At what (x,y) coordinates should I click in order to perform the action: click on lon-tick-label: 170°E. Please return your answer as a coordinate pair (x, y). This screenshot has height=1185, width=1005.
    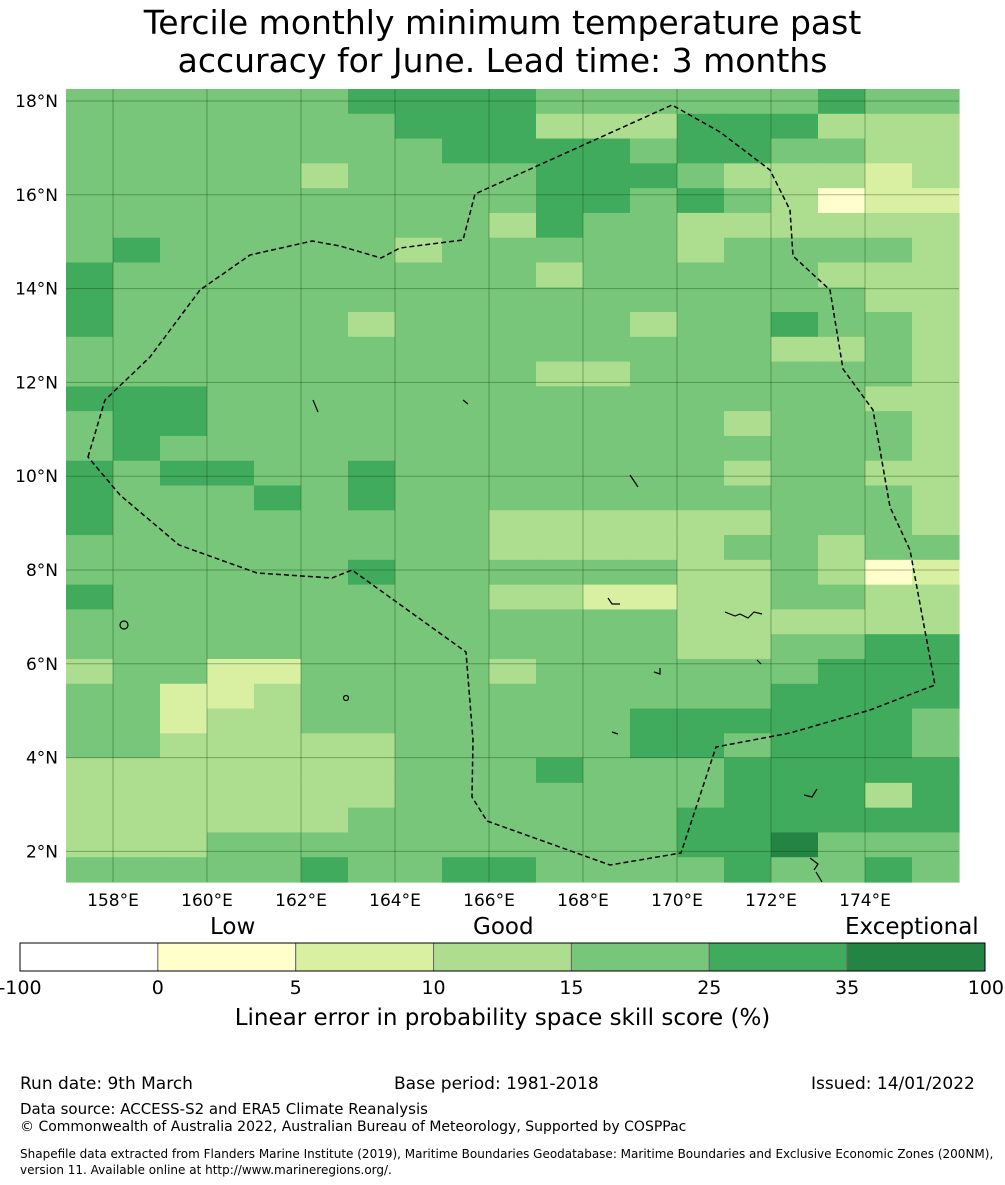
    Looking at the image, I should click on (677, 901).